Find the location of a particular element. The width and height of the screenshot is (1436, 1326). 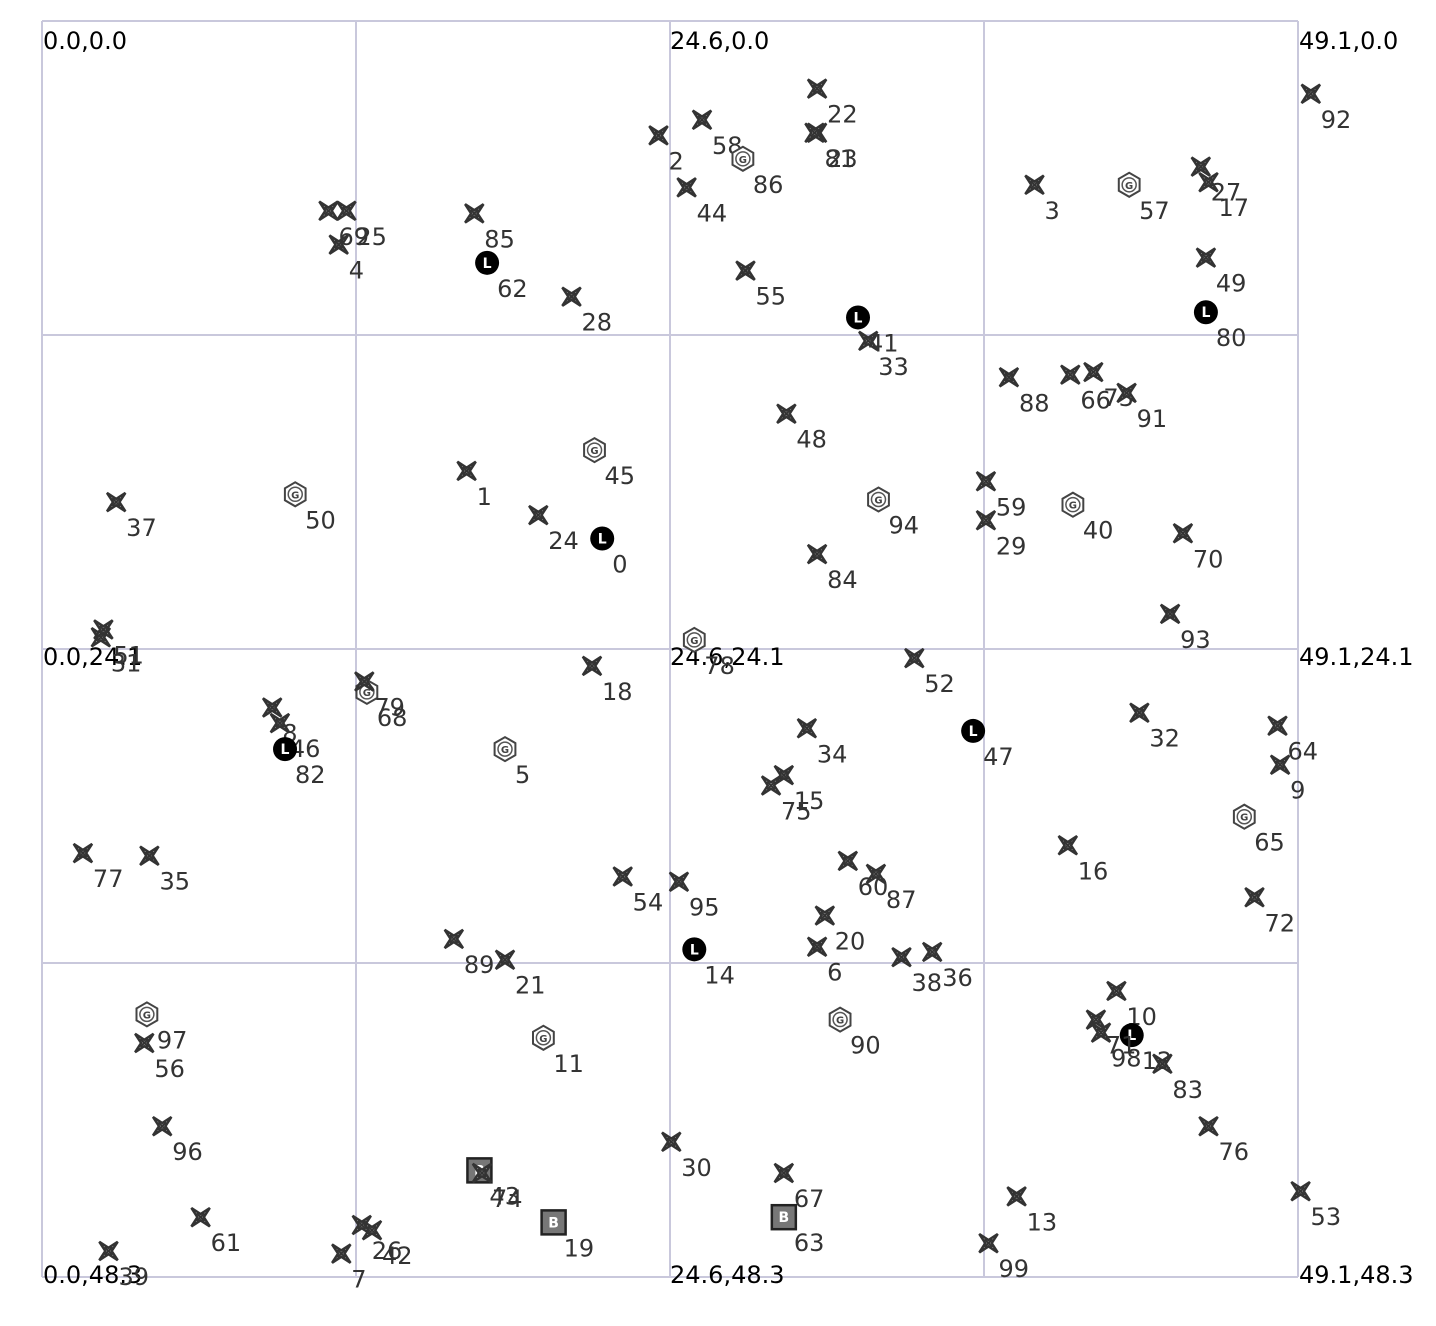

map-node: 88 is located at coordinates (1024, 392).